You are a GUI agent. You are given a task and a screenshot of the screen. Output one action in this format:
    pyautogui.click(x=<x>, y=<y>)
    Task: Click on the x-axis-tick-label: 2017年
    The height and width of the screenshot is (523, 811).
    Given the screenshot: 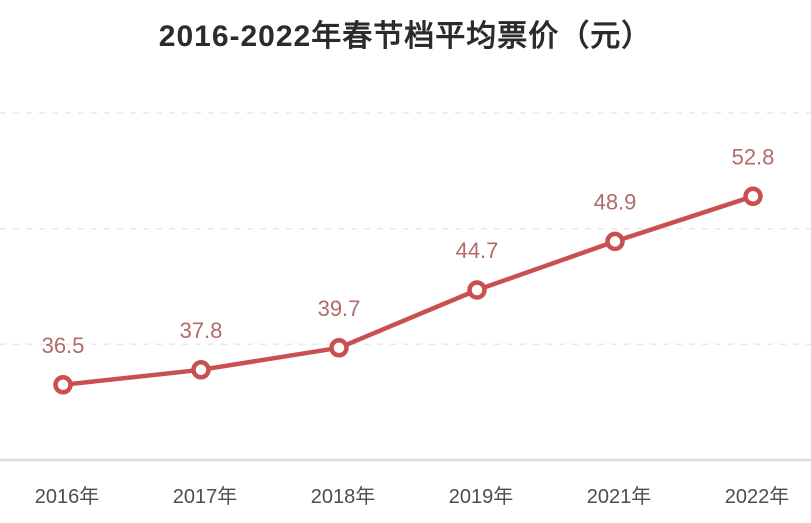 What is the action you would take?
    pyautogui.click(x=205, y=496)
    